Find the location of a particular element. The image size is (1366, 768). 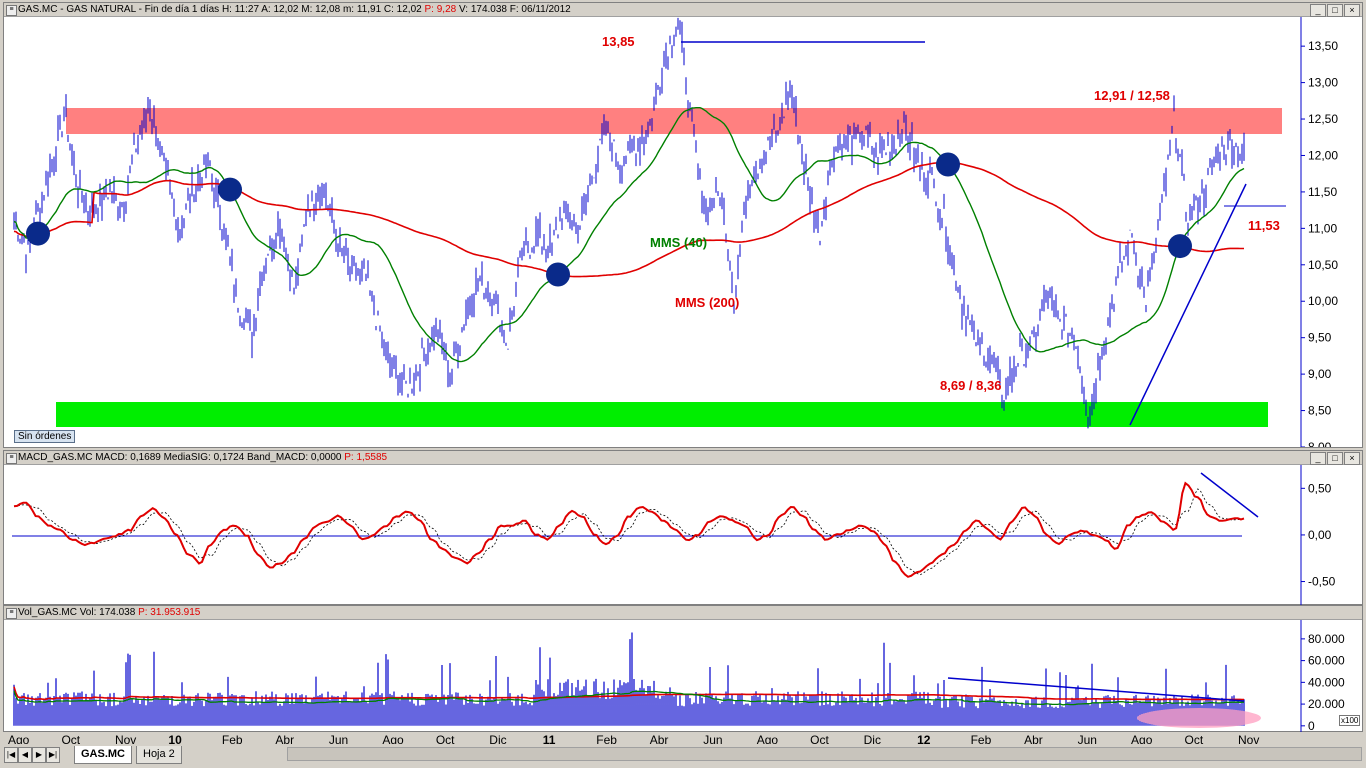

price-axis-label: 10,00 is located at coordinates (1323, 301).